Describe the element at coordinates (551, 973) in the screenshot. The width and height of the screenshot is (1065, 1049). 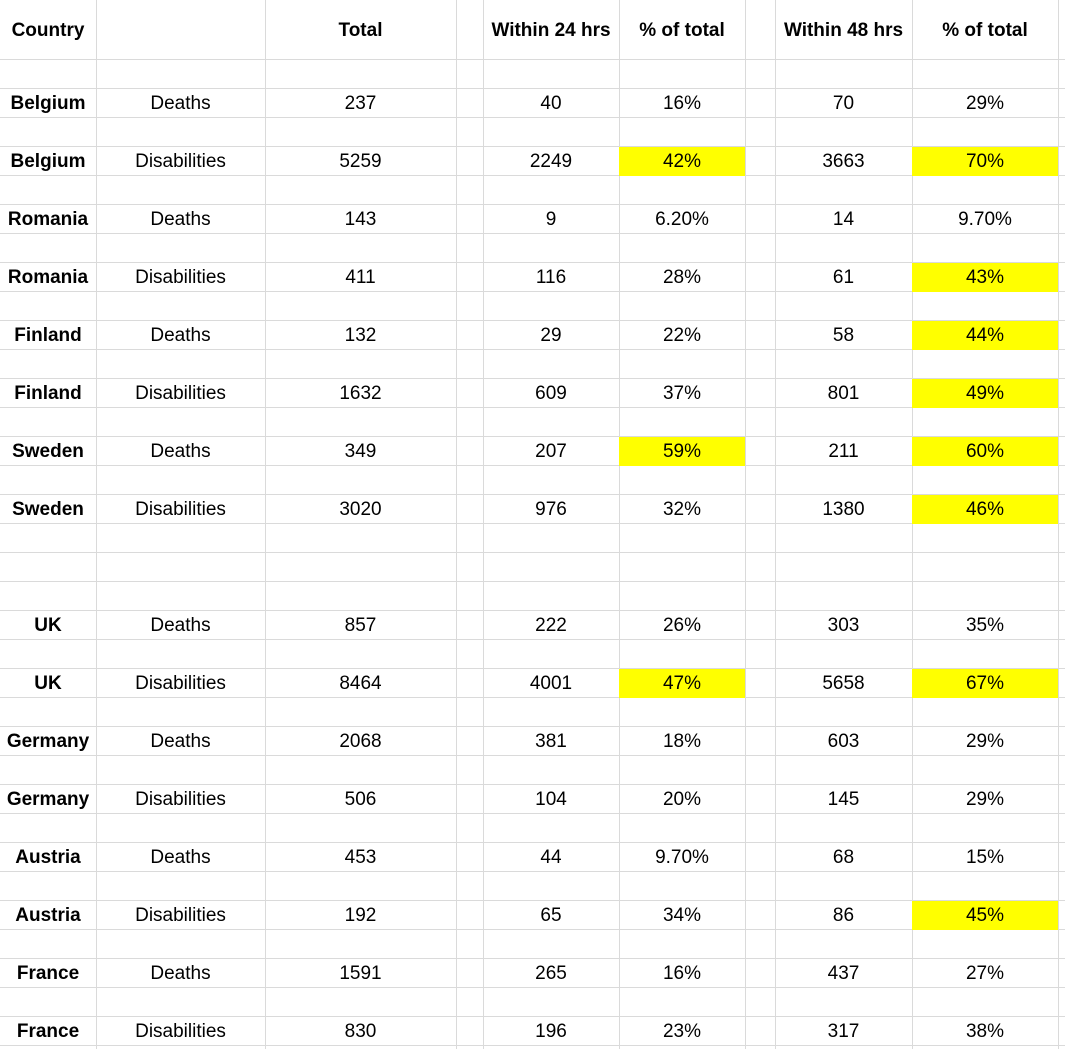
I see `cell-within-24: 265` at that location.